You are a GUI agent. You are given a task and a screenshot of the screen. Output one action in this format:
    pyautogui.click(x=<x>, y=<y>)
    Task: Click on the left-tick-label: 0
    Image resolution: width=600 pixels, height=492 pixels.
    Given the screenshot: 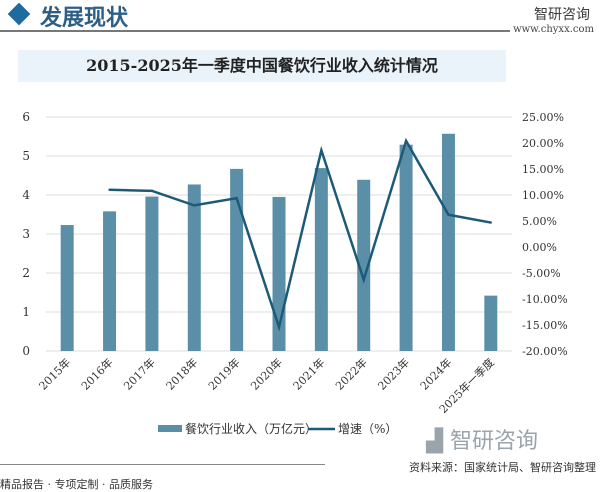 What is the action you would take?
    pyautogui.click(x=26, y=351)
    